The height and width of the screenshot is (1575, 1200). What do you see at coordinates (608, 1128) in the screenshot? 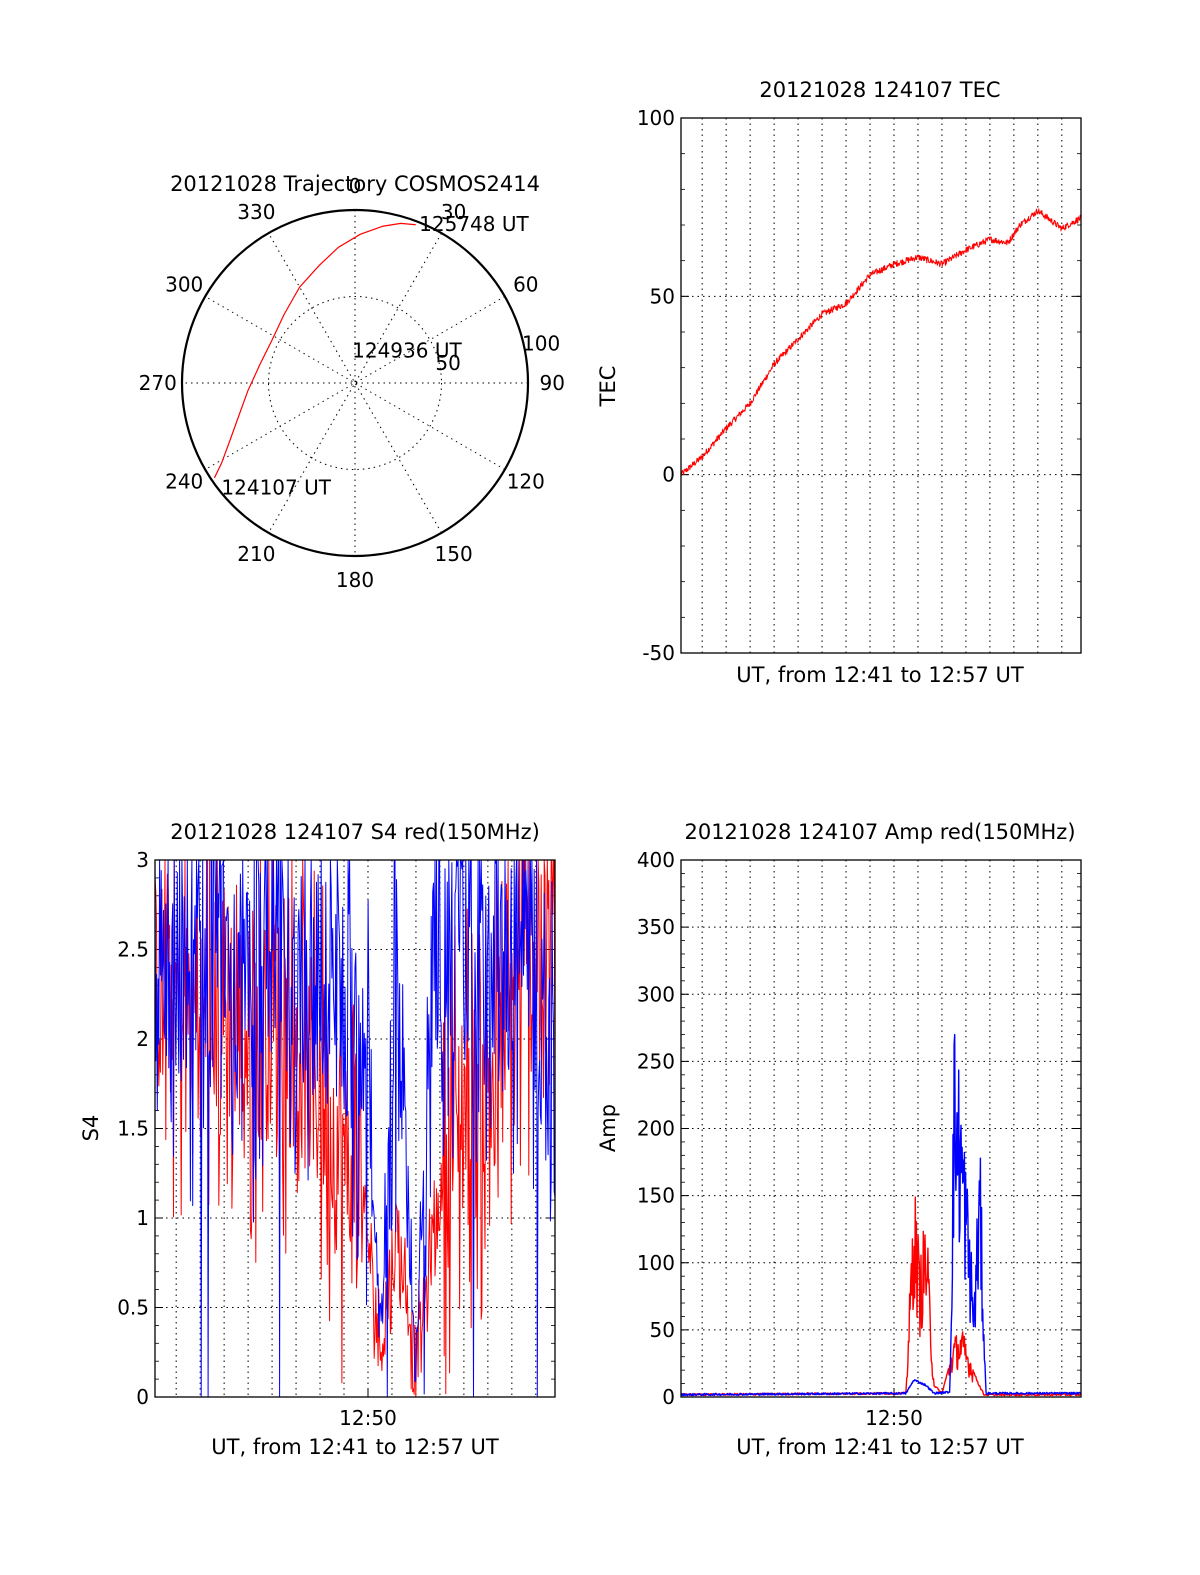
I see `amp-ylabel: Amp` at bounding box center [608, 1128].